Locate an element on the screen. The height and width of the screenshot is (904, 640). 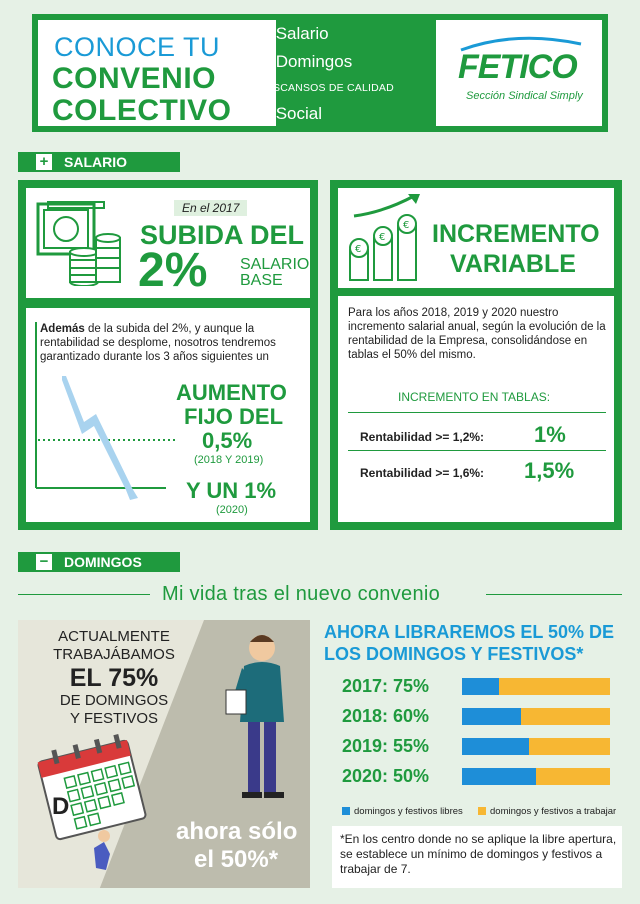
description-bold: Además is located at coordinates (62, 329).